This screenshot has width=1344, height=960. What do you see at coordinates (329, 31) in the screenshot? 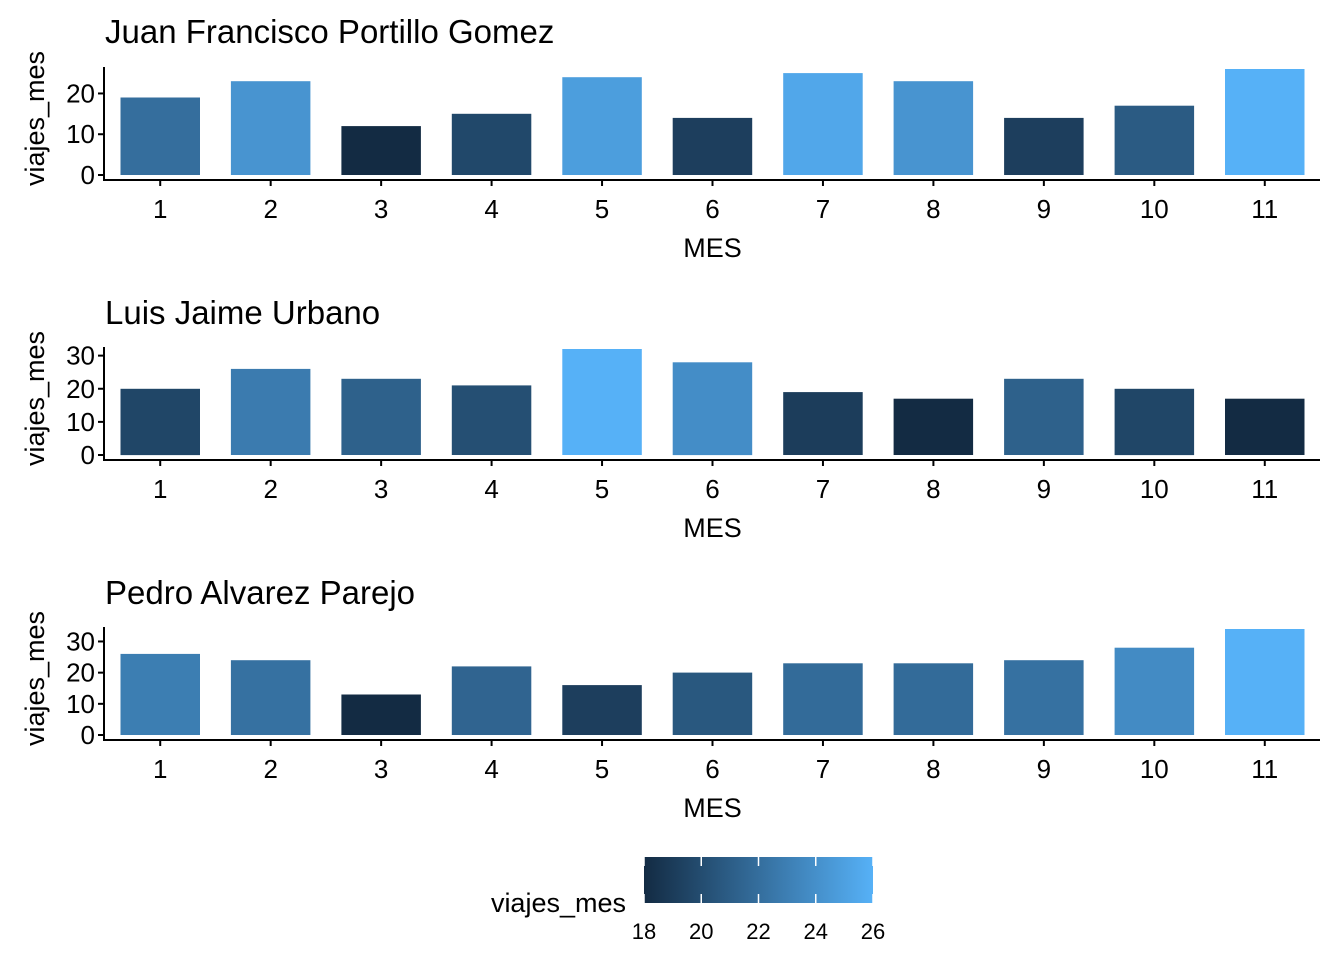
I see `panel-title: Juan Francisco Portillo Gomez` at bounding box center [329, 31].